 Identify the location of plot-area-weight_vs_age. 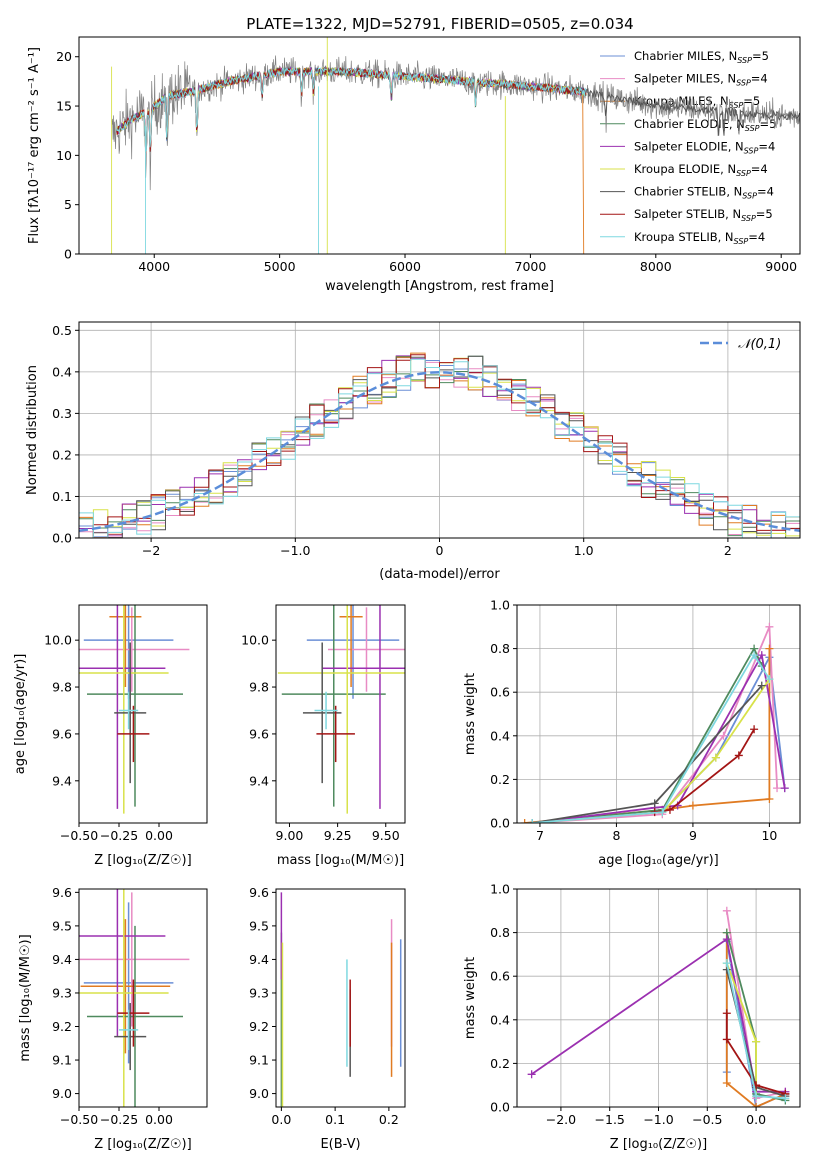
(654, 722).